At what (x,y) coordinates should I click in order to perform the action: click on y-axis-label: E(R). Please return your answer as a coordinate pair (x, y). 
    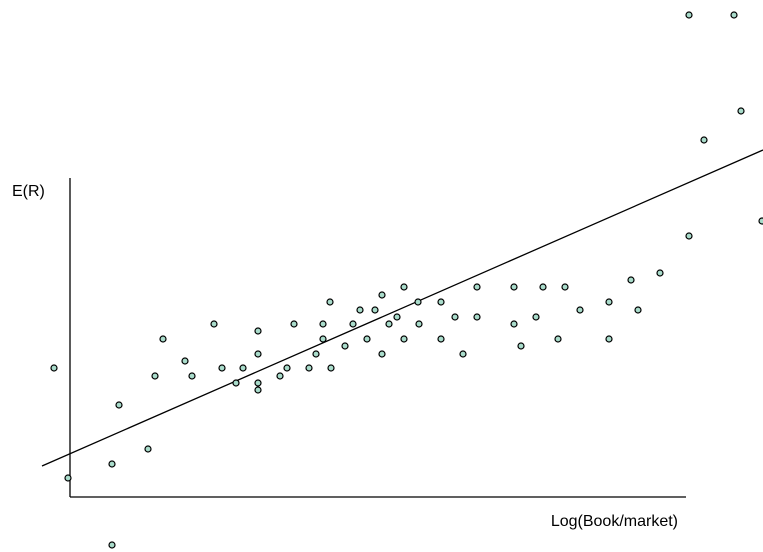
    Looking at the image, I should click on (28, 191).